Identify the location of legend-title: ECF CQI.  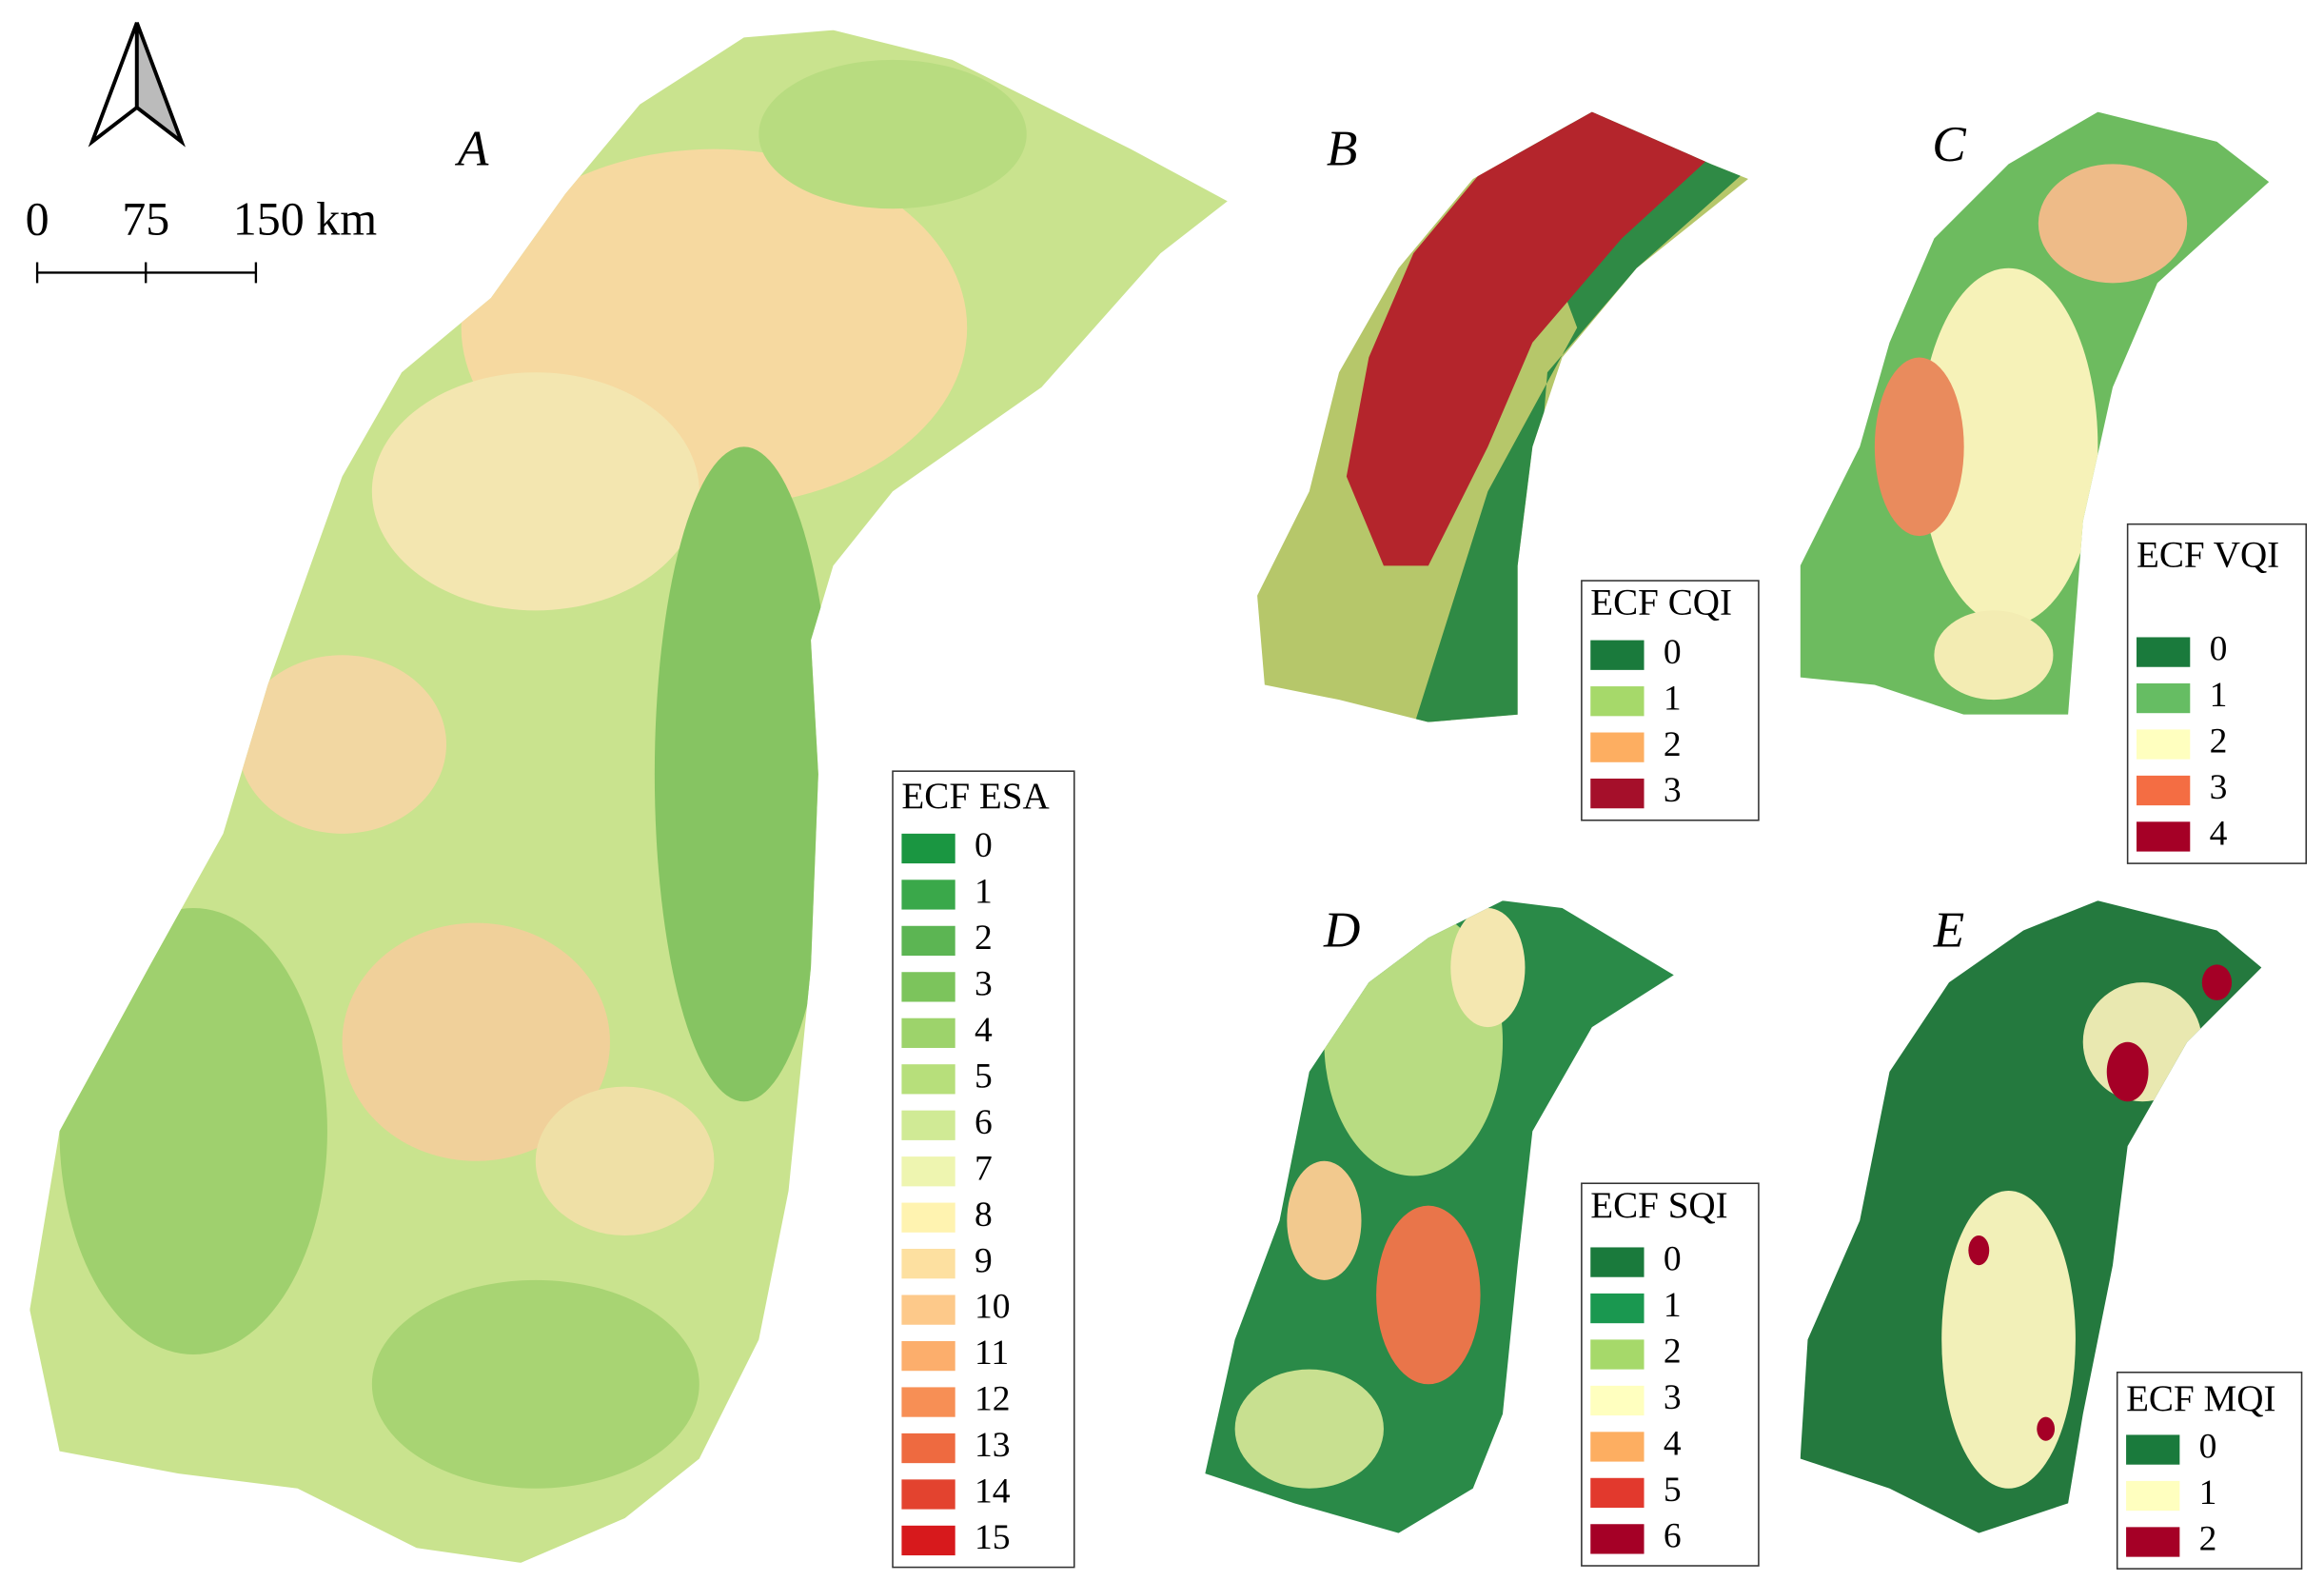
(1661, 603).